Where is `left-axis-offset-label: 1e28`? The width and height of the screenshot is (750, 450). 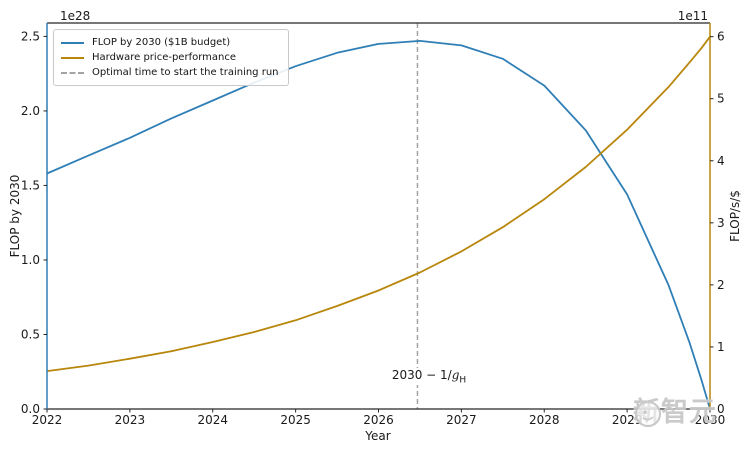 left-axis-offset-label: 1e28 is located at coordinates (75, 16).